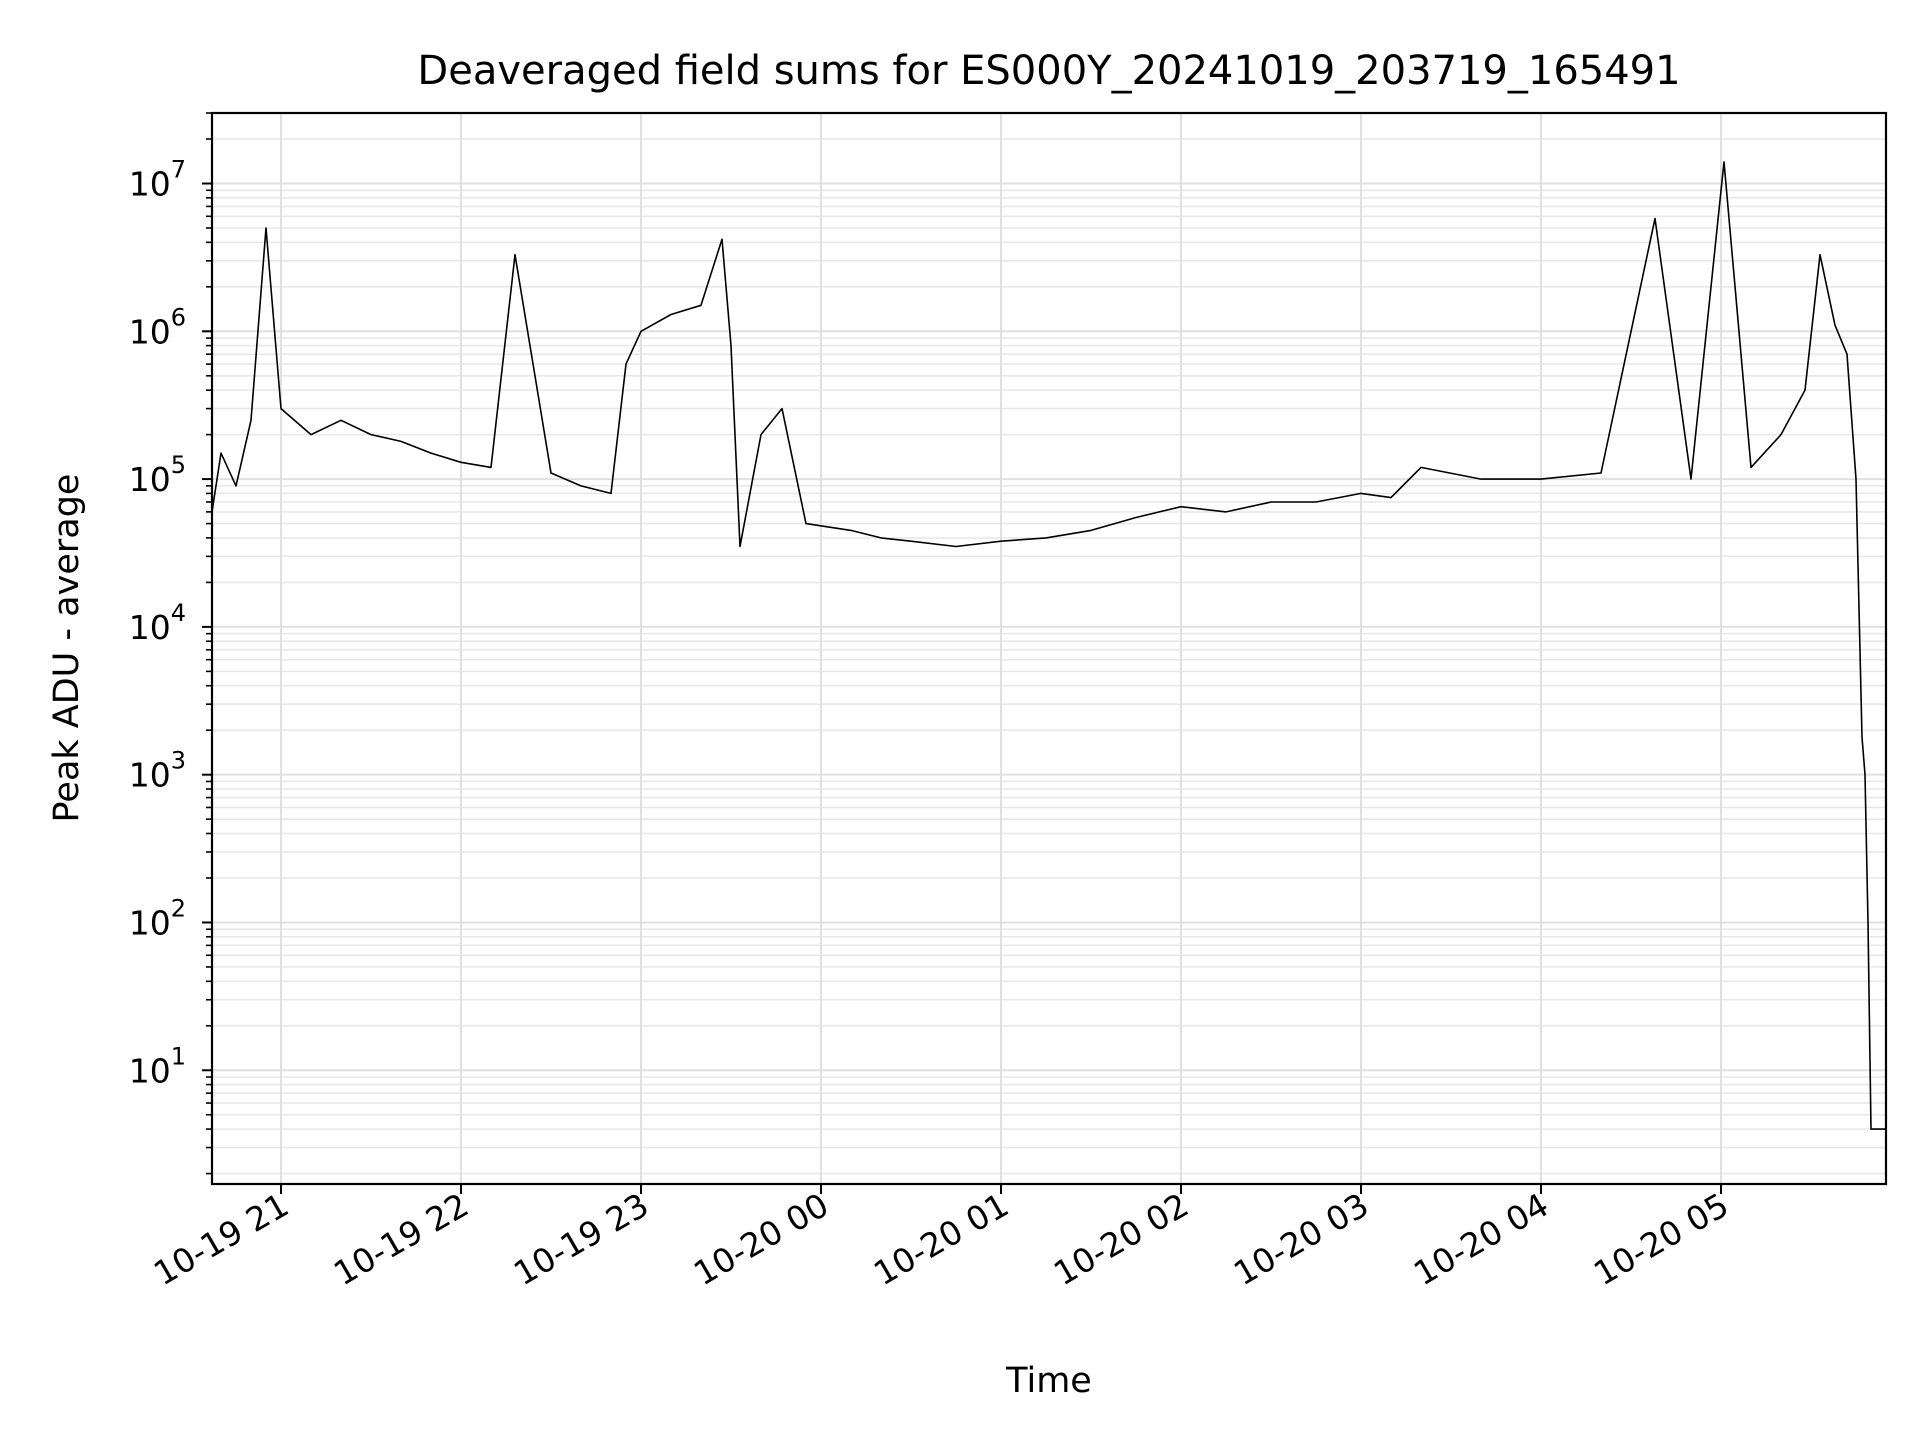  I want to click on y-tick-exponent: 4, so click(178, 613).